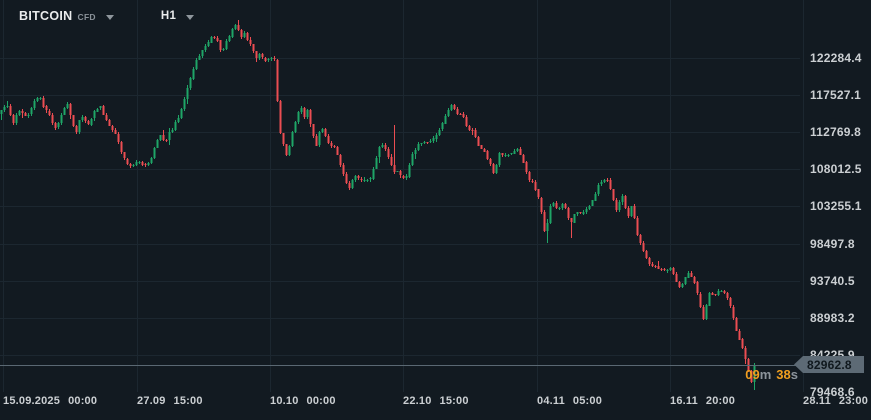  I want to click on price-axis-label: 79468.6, so click(832, 392).